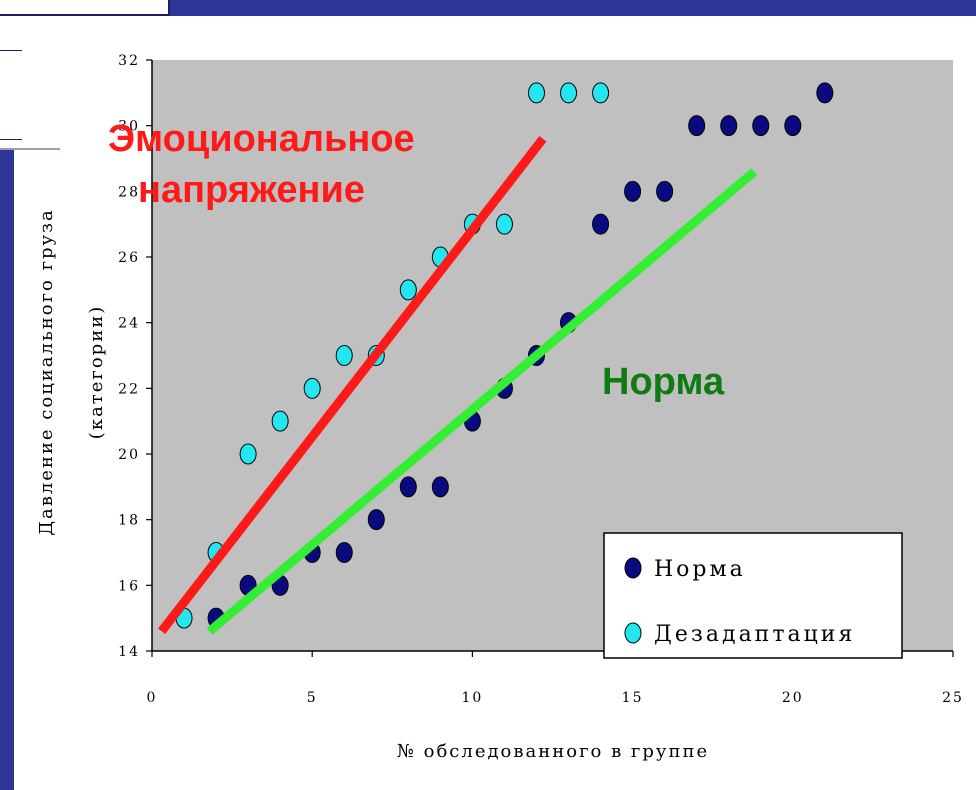 Image resolution: width=976 pixels, height=790 pixels. What do you see at coordinates (633, 568) in the screenshot?
I see `legend-marker-norma` at bounding box center [633, 568].